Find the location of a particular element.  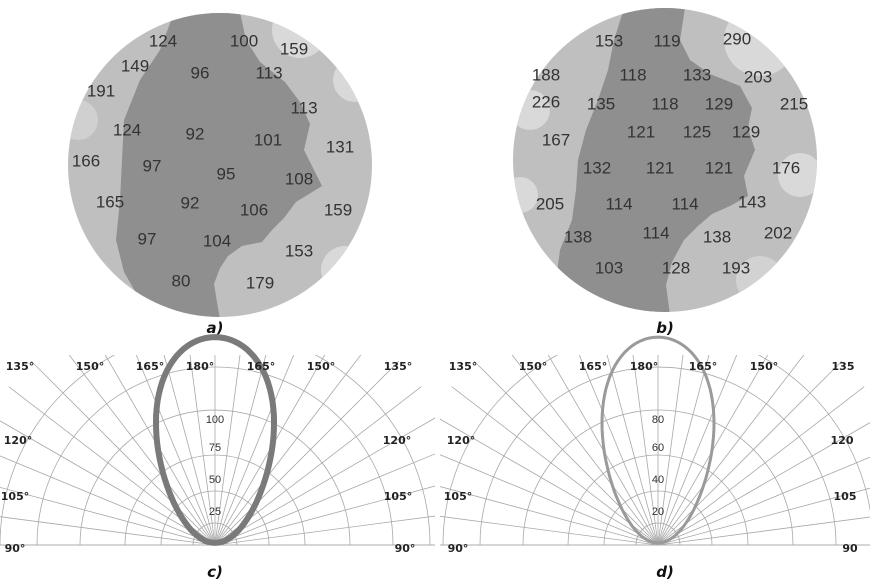

panel-b-luminance-value: 119 is located at coordinates (666, 40).